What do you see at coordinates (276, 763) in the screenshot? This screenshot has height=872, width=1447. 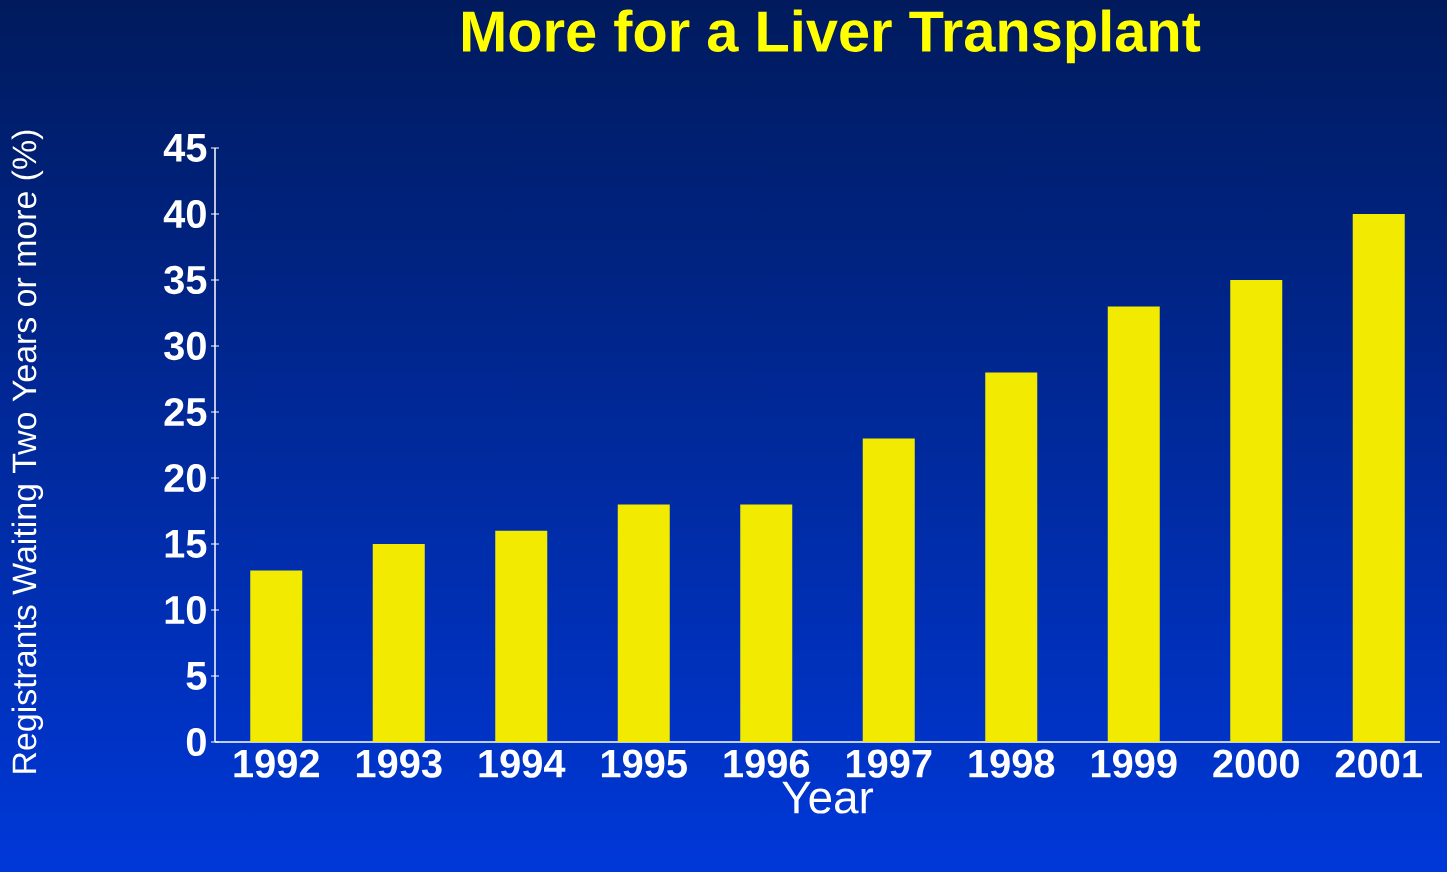 I see `x-tick-label: 1992` at bounding box center [276, 763].